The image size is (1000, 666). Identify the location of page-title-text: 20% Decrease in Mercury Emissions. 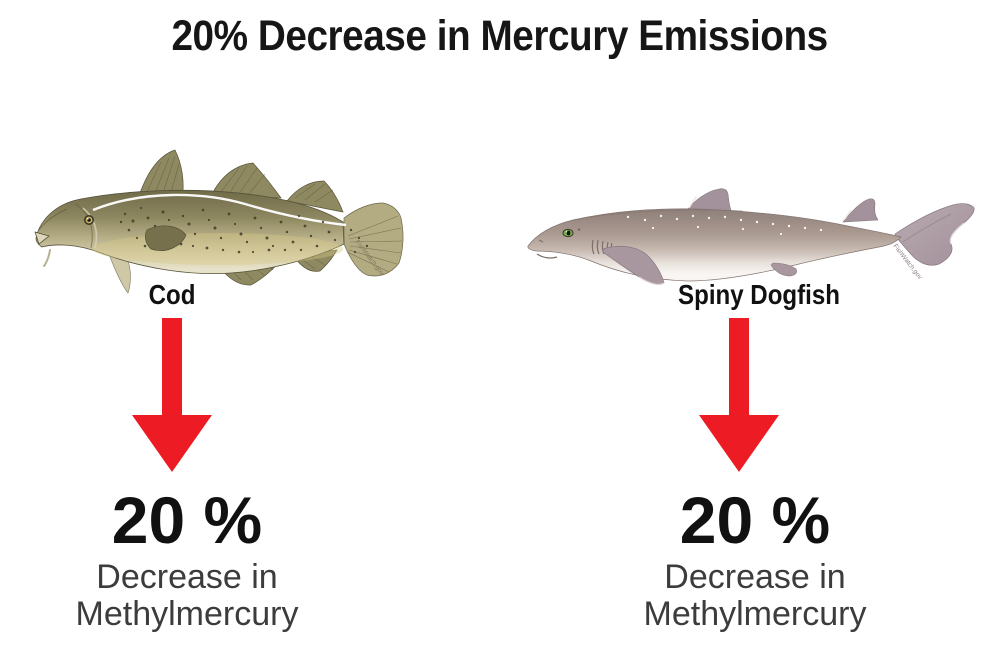
(500, 36).